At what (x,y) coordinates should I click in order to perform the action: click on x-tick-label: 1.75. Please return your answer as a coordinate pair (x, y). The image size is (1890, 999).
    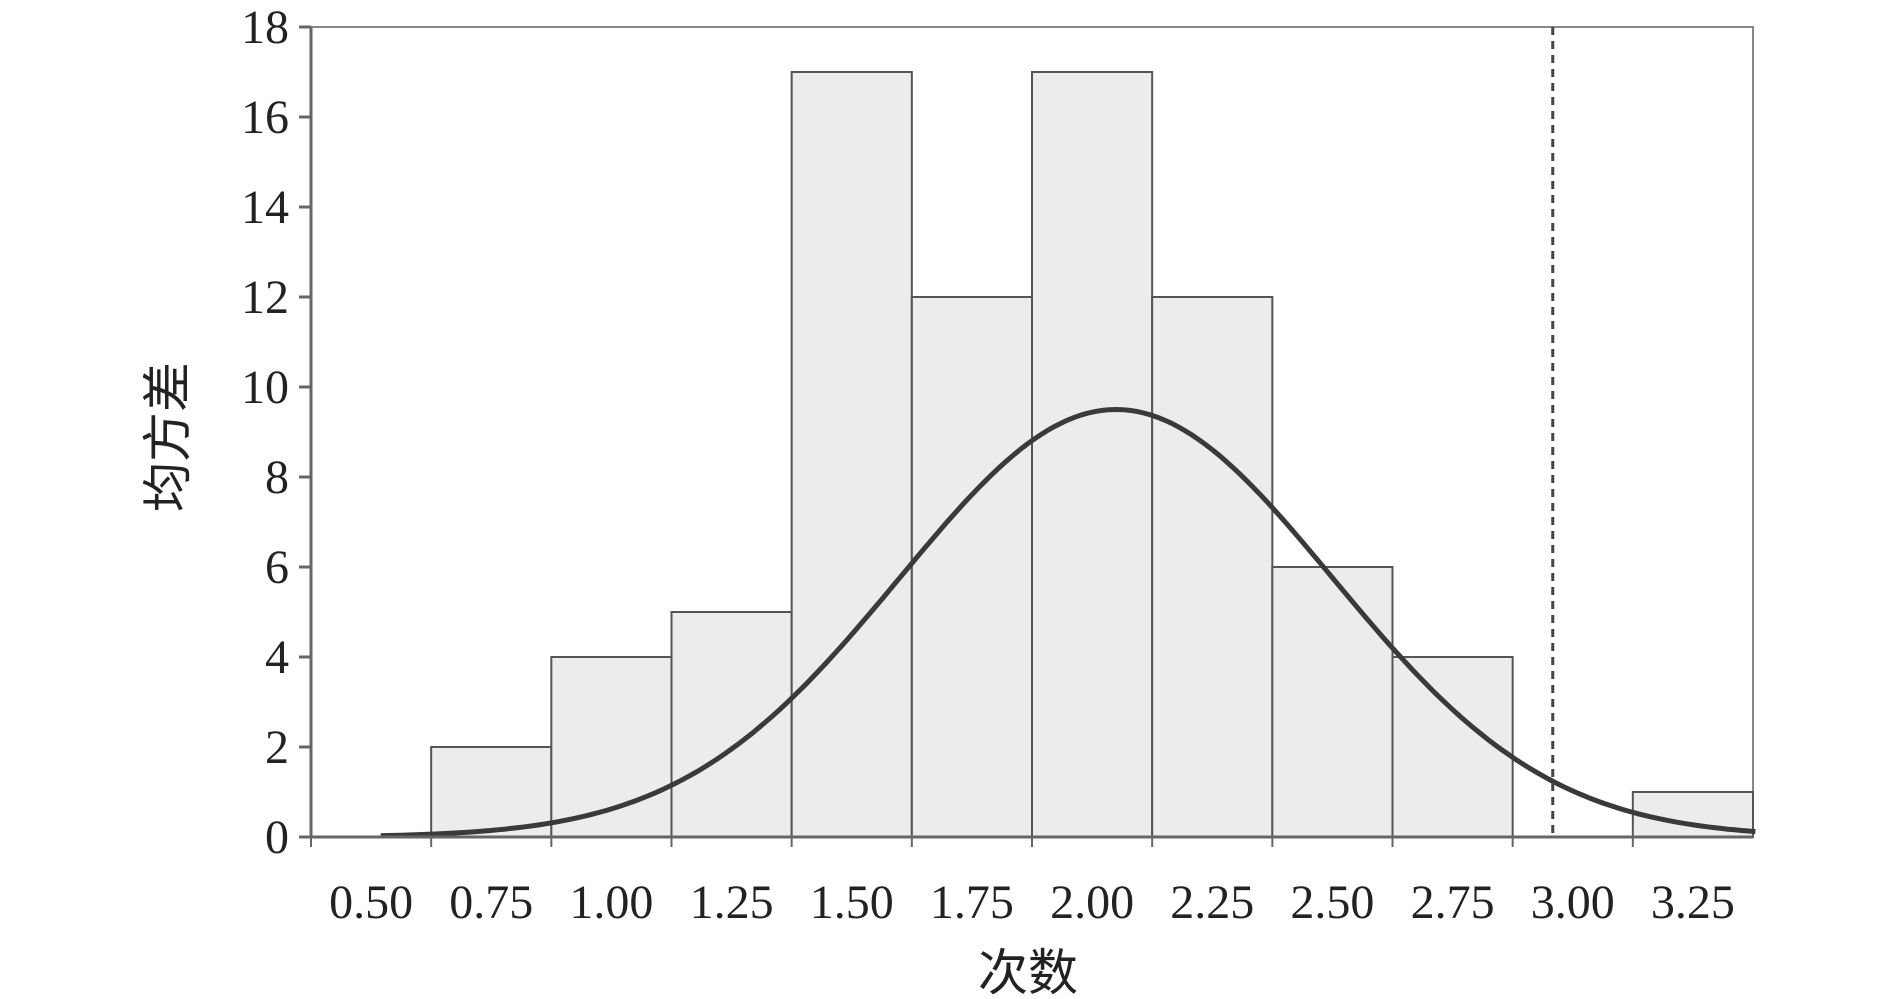
    Looking at the image, I should click on (972, 902).